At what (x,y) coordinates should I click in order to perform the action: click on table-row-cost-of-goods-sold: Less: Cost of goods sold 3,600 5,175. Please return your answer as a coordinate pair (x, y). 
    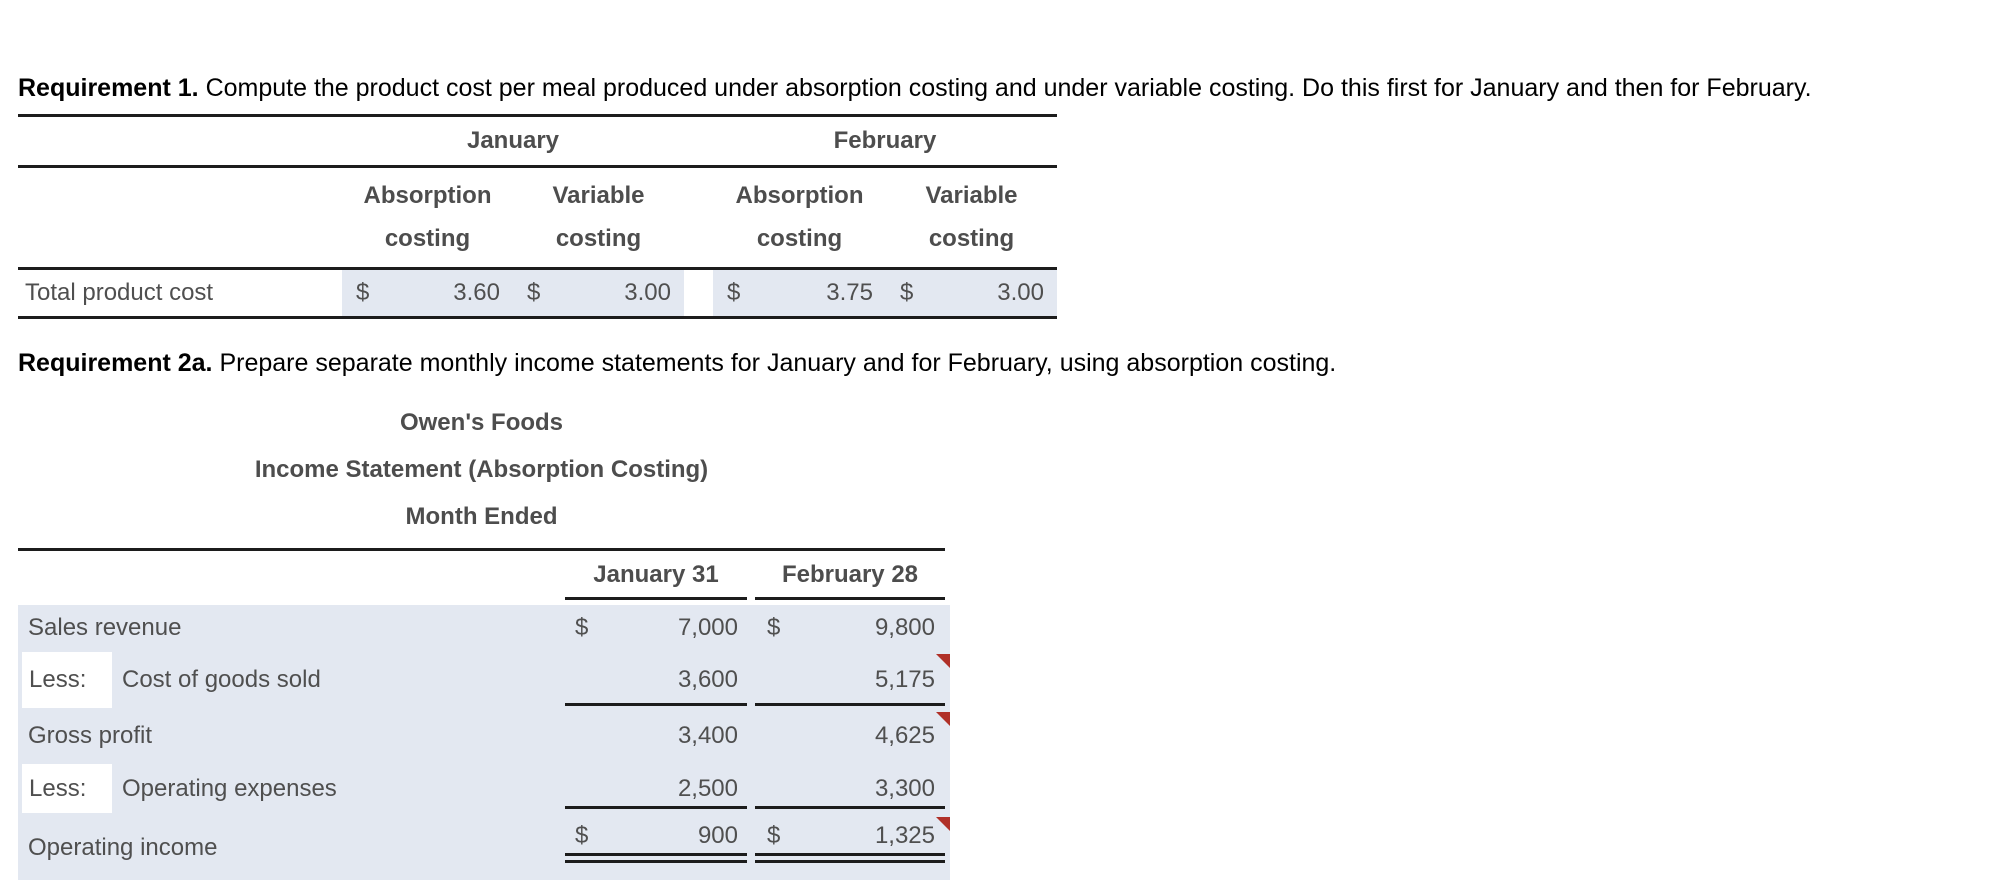
    Looking at the image, I should click on (484, 680).